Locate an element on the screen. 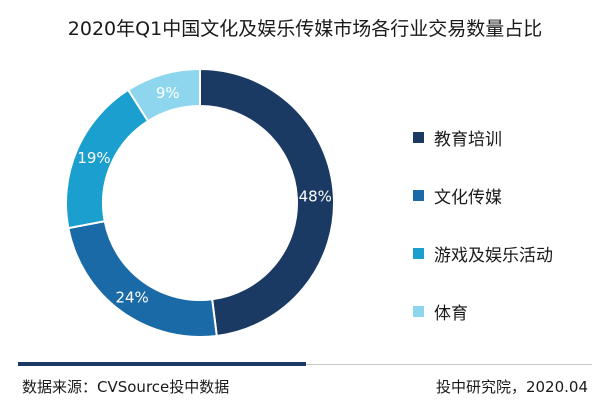 The image size is (610, 406). legend-item-games-entertainment: 游戏及娱乐活动 is located at coordinates (483, 253).